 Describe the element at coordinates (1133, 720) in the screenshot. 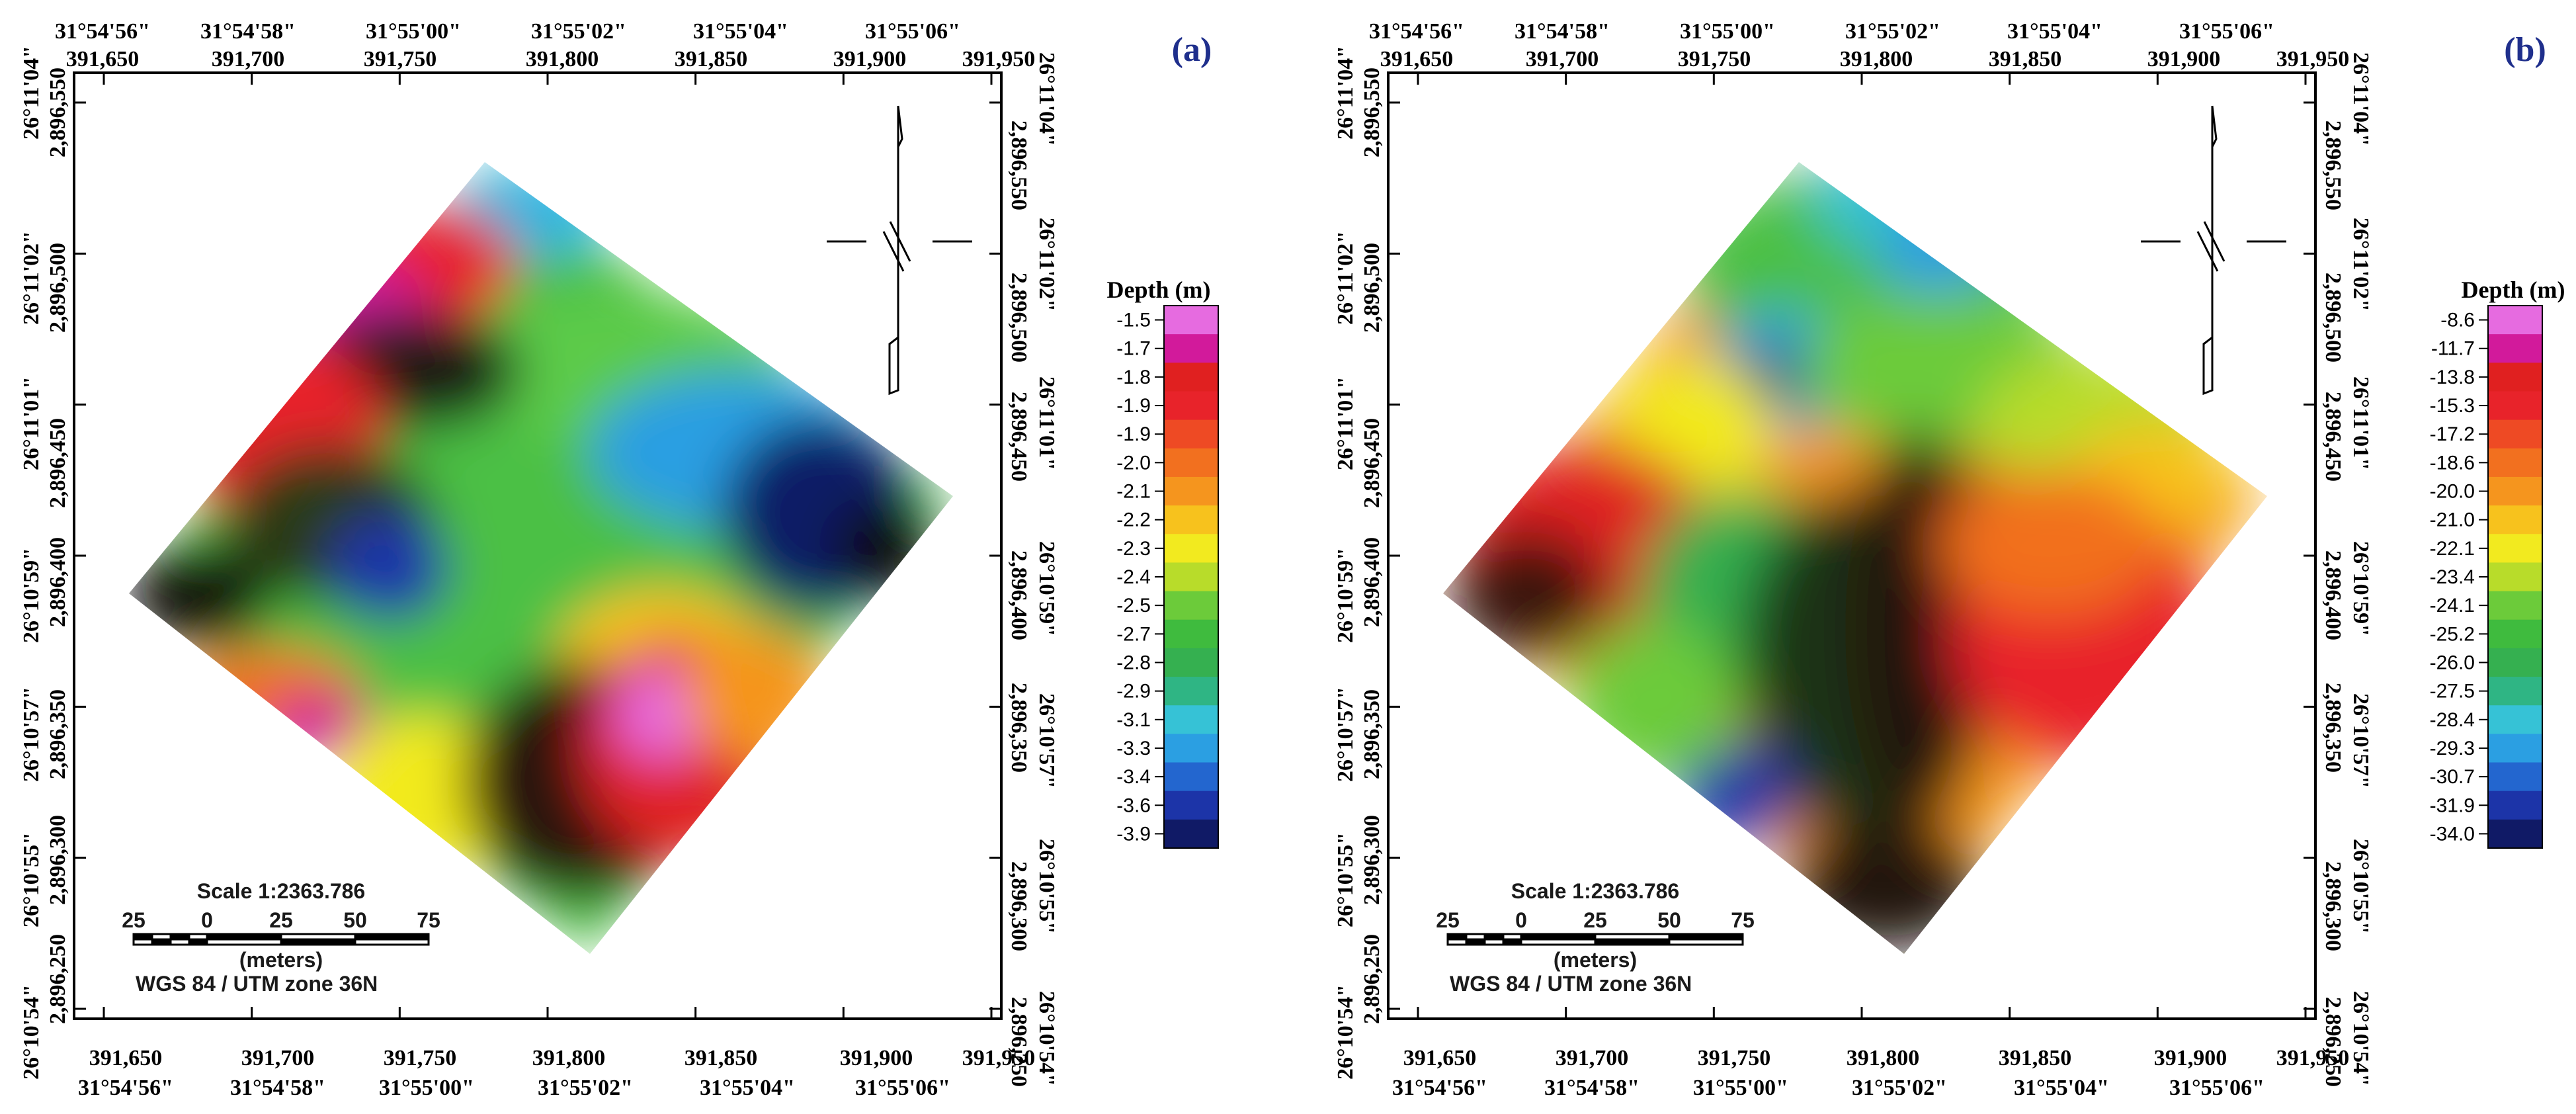

I see `colorbar-label: -3.1` at that location.